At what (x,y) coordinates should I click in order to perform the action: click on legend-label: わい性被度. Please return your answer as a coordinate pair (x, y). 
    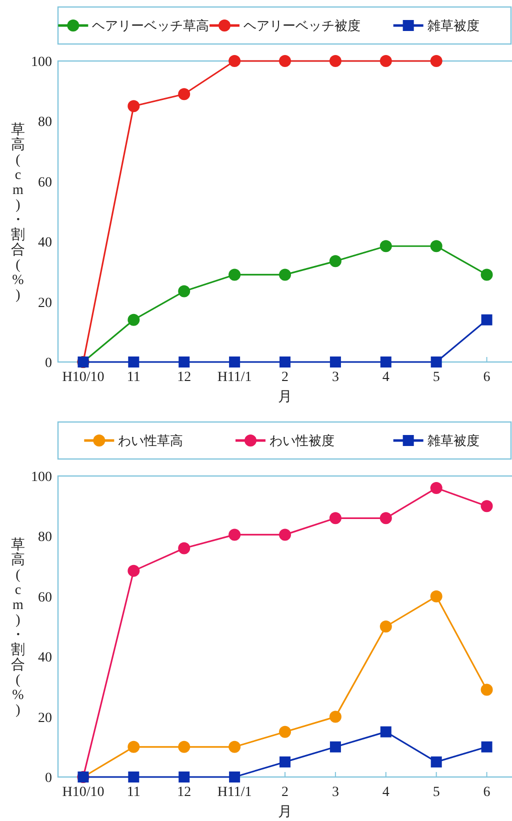
    Looking at the image, I should click on (302, 440).